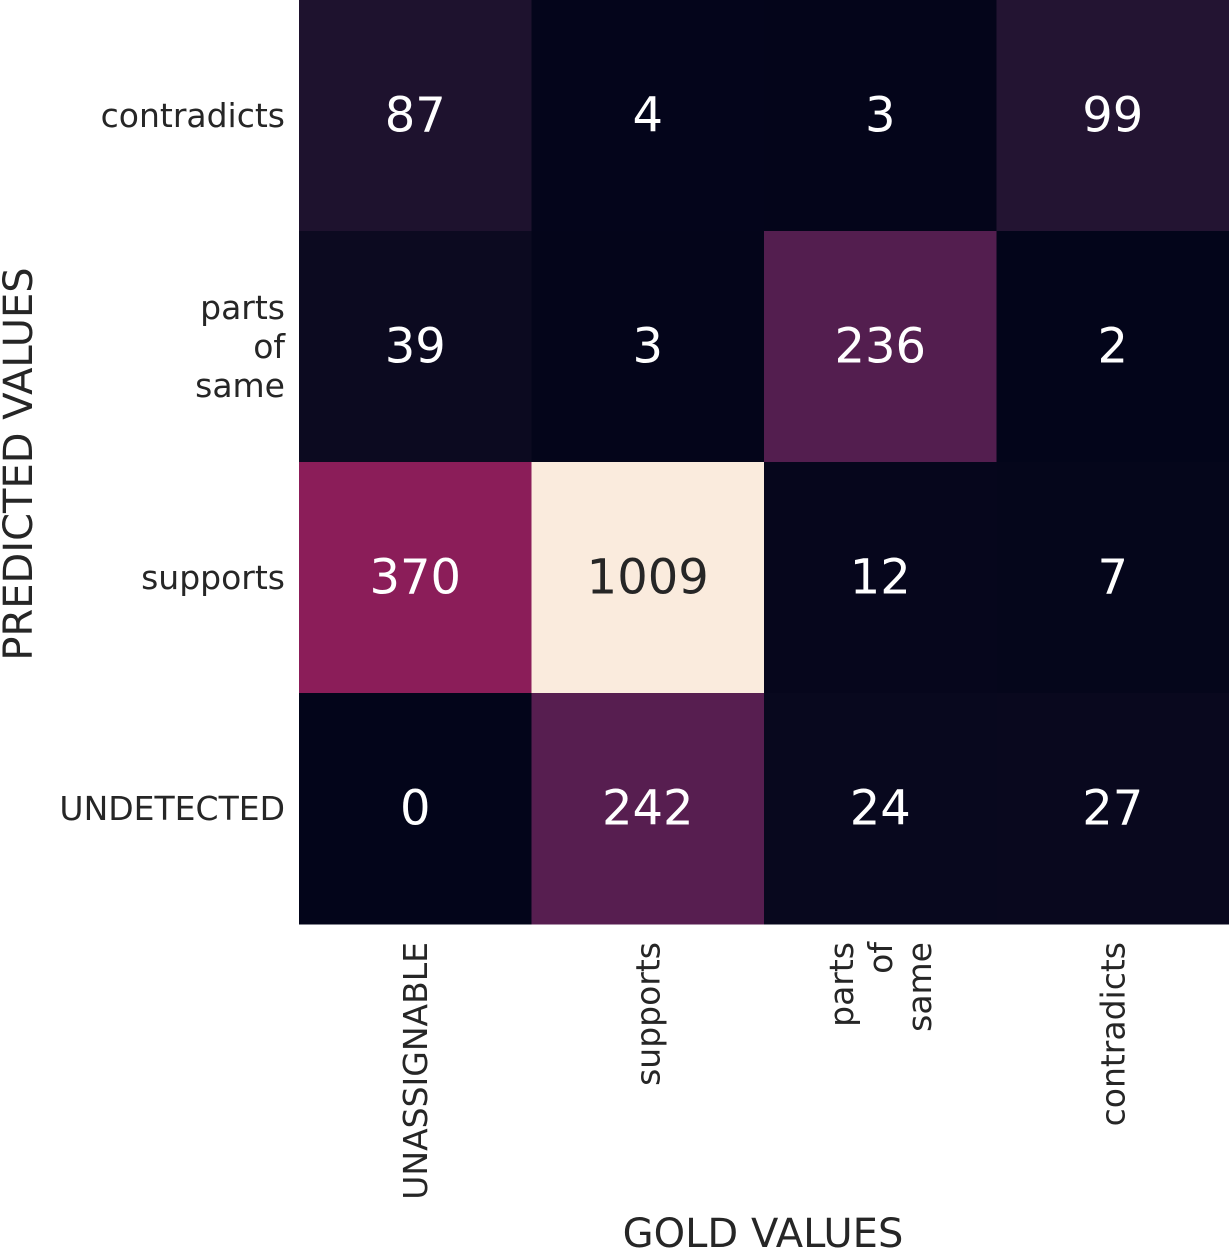 The width and height of the screenshot is (1229, 1257). I want to click on heatmap-cell-r2-c3, so click(1112, 578).